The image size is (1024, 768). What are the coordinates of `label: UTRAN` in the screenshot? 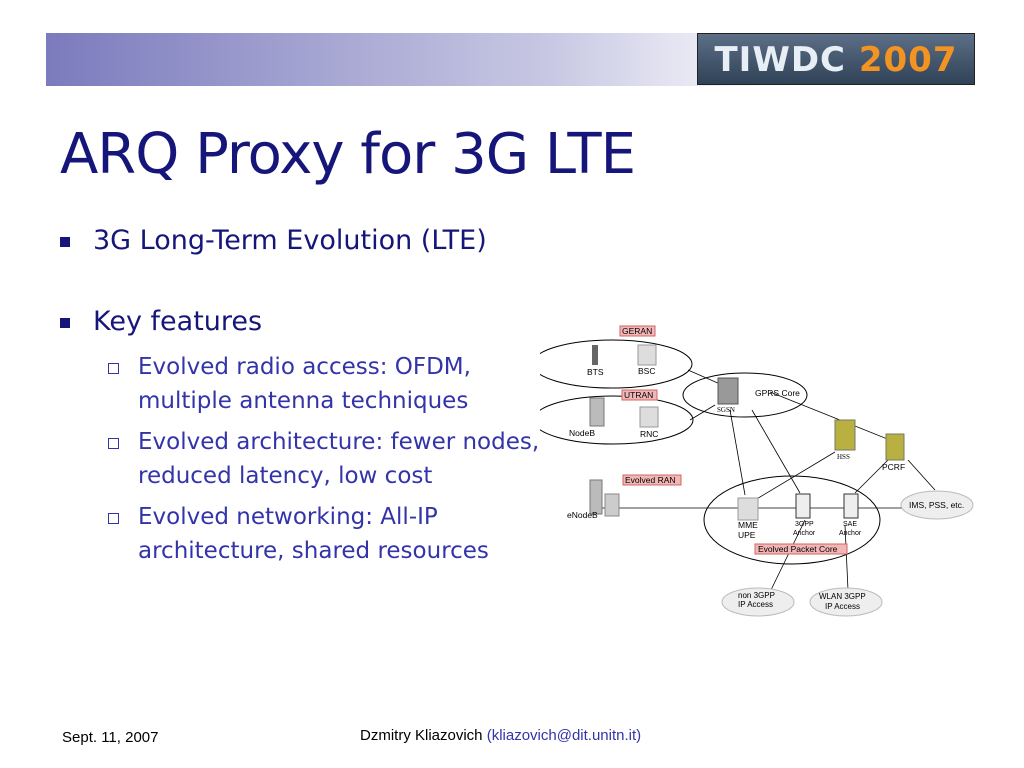 It's located at (638, 395).